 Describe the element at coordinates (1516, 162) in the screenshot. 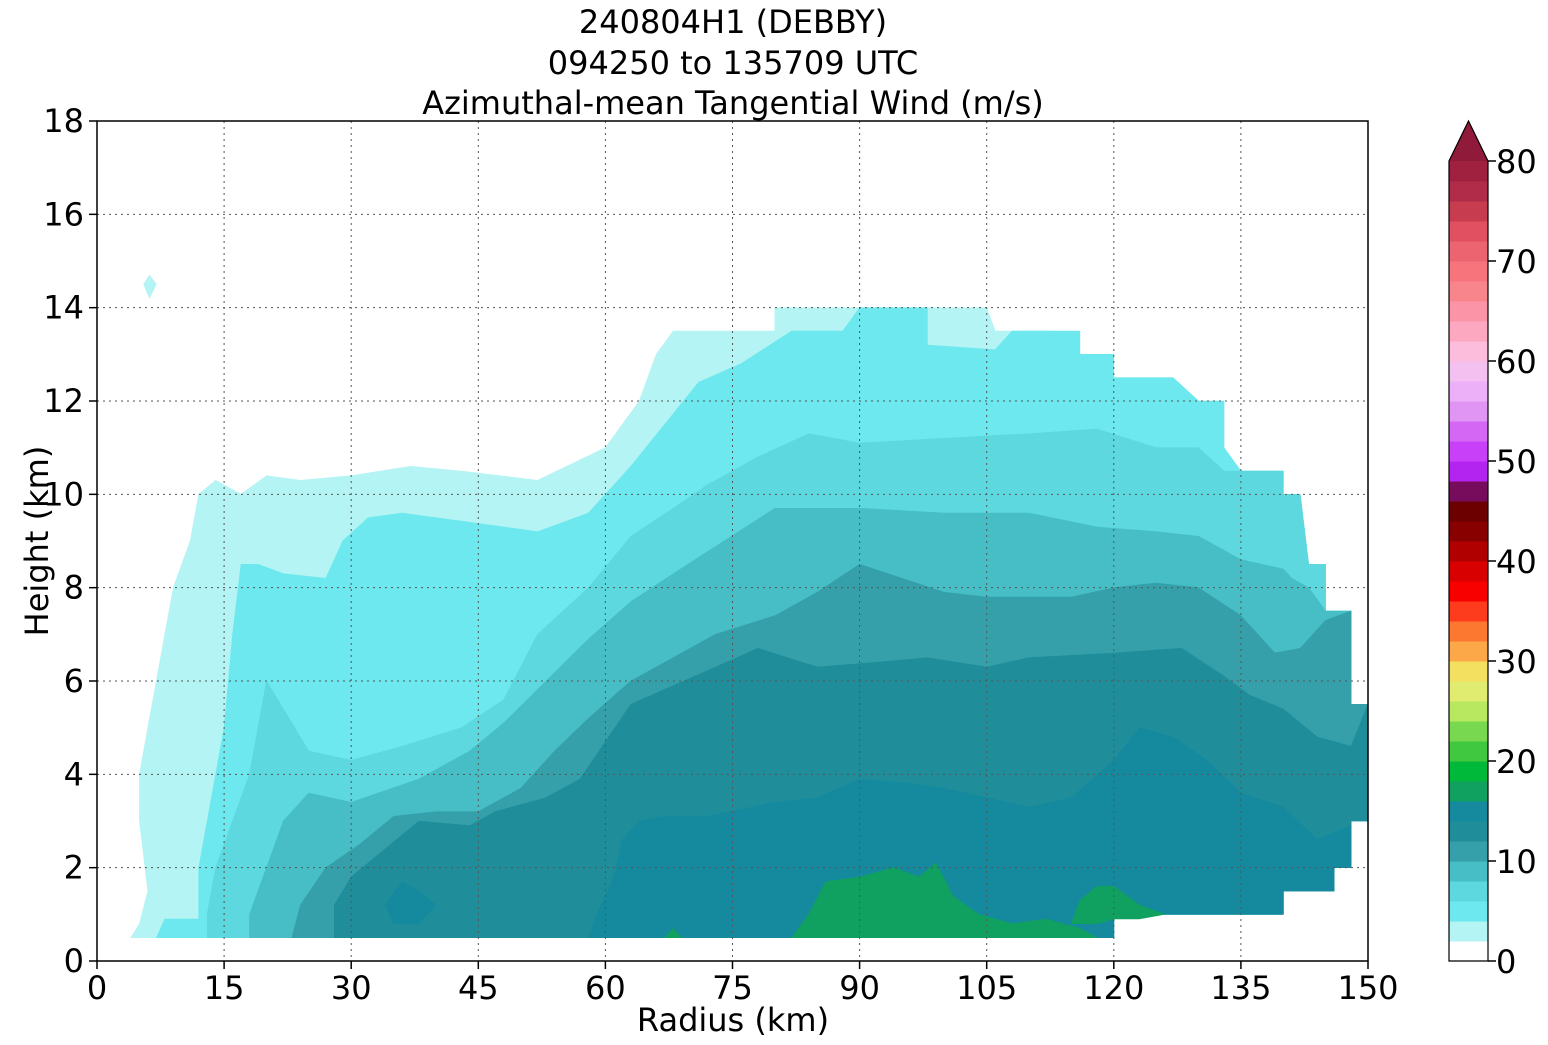

I see `colorbar-tick-label: 80` at that location.